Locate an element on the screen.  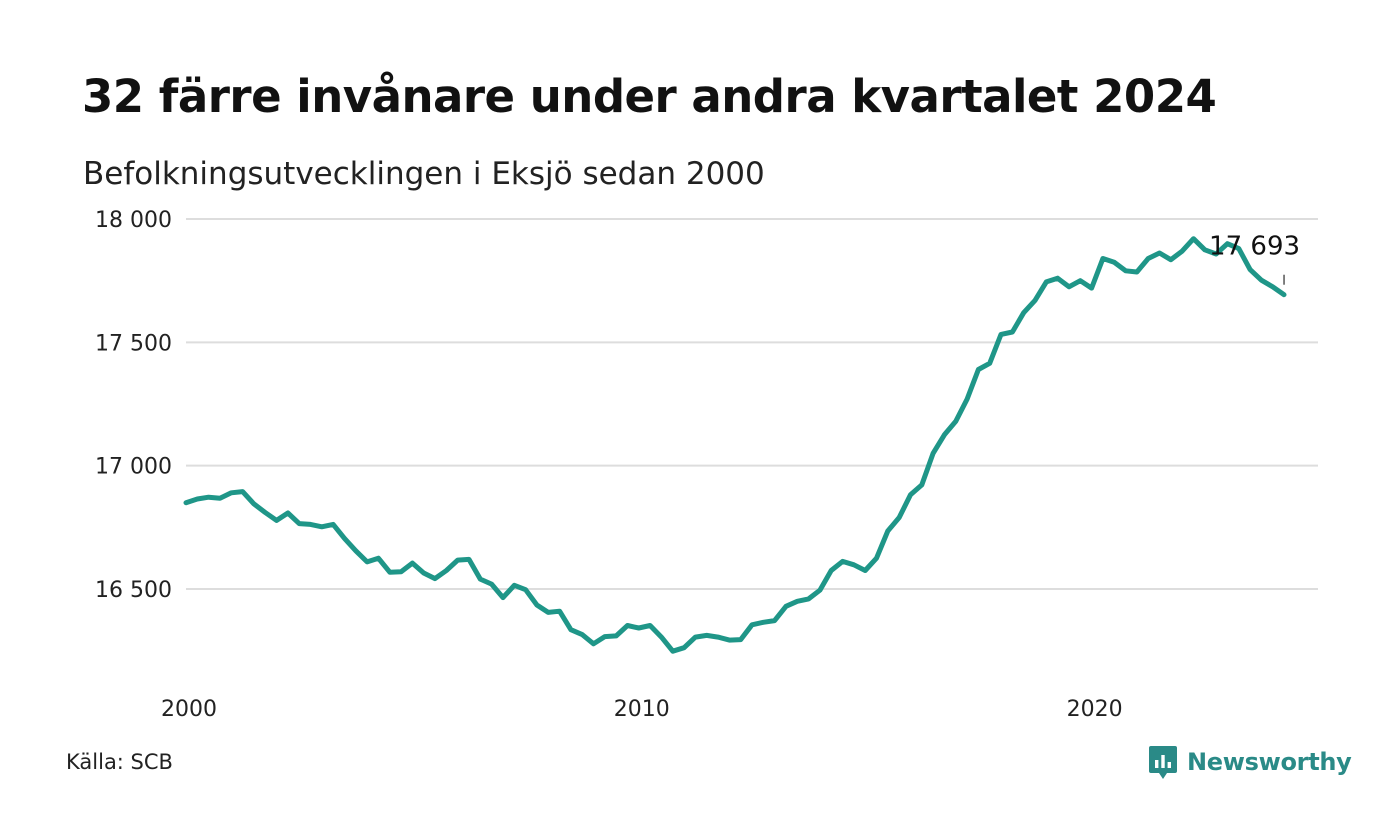
x-tick-label: 2010 is located at coordinates (642, 709).